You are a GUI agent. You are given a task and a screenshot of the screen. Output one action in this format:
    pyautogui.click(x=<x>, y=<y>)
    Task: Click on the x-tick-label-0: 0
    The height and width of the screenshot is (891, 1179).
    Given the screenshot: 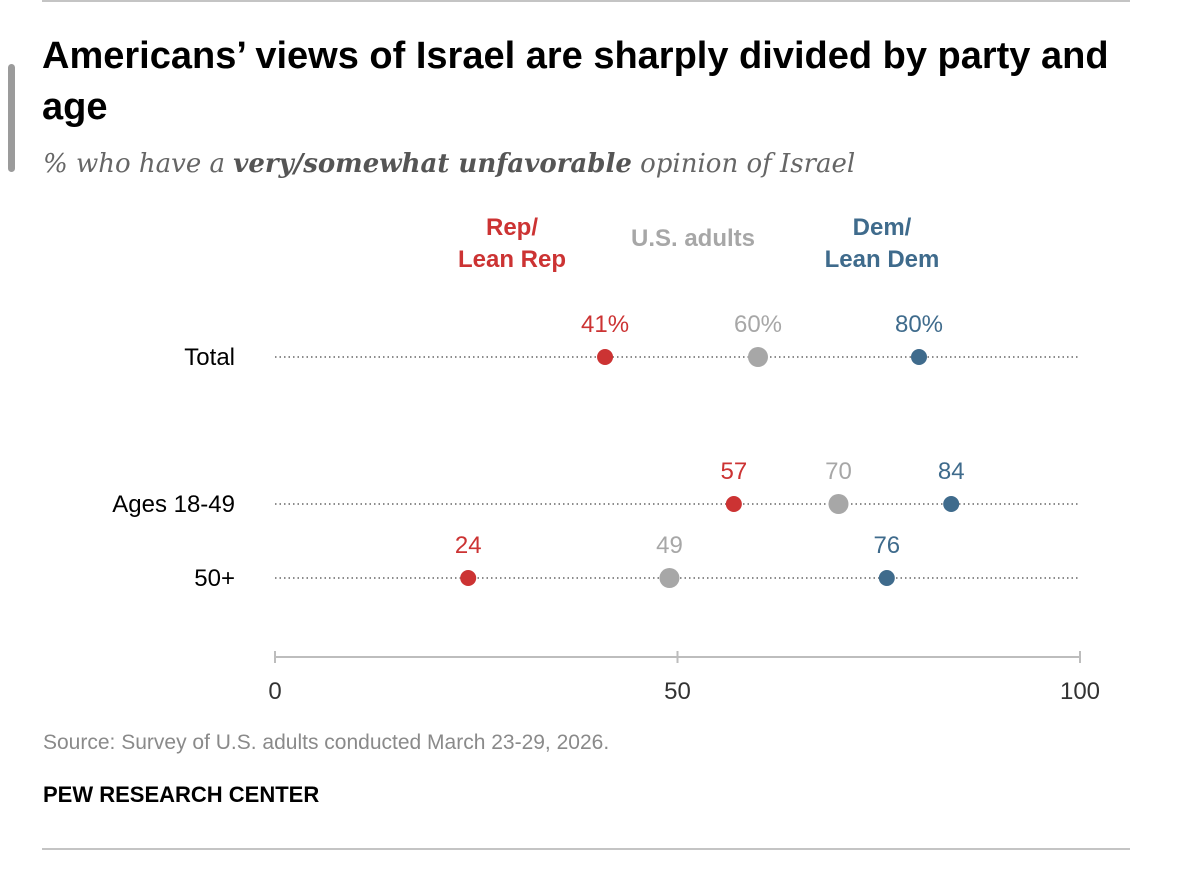 What is the action you would take?
    pyautogui.click(x=274, y=691)
    